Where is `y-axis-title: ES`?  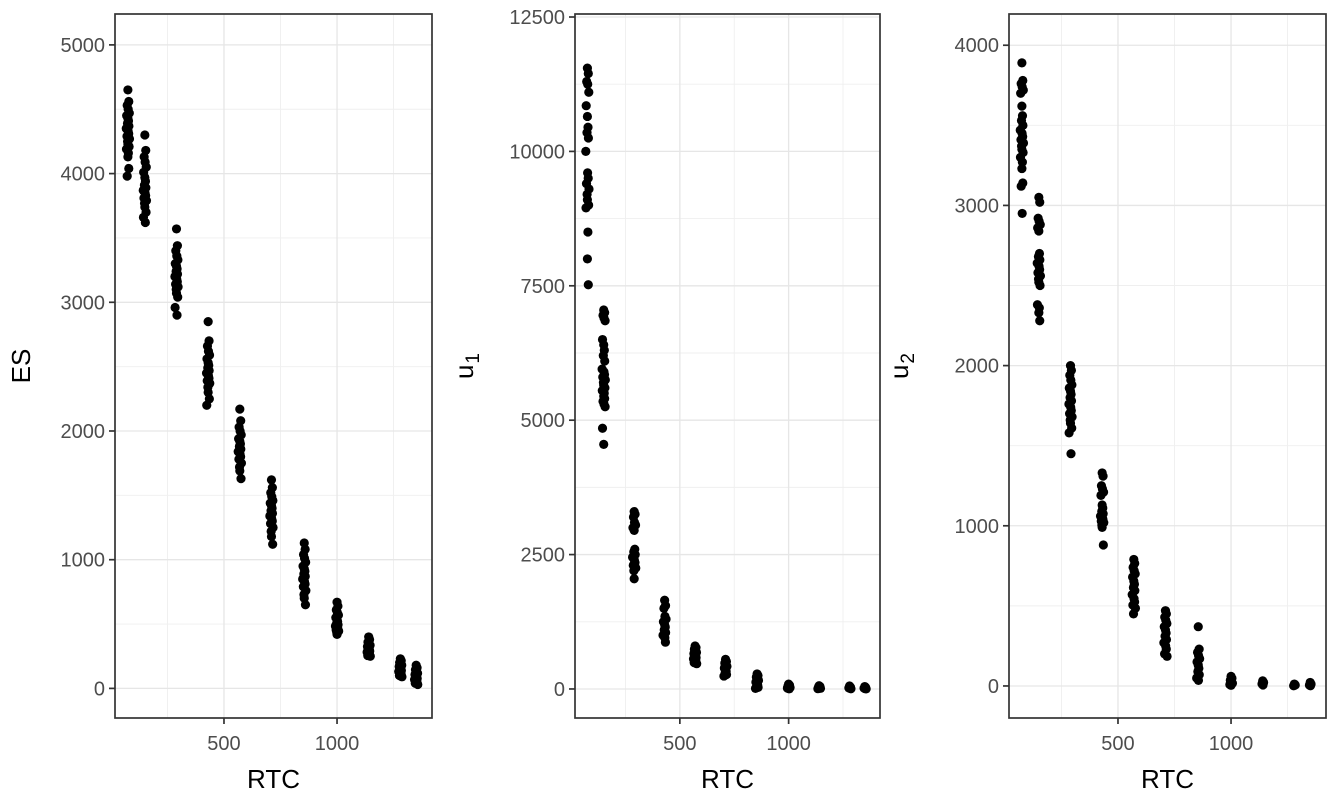
y-axis-title: ES is located at coordinates (21, 366).